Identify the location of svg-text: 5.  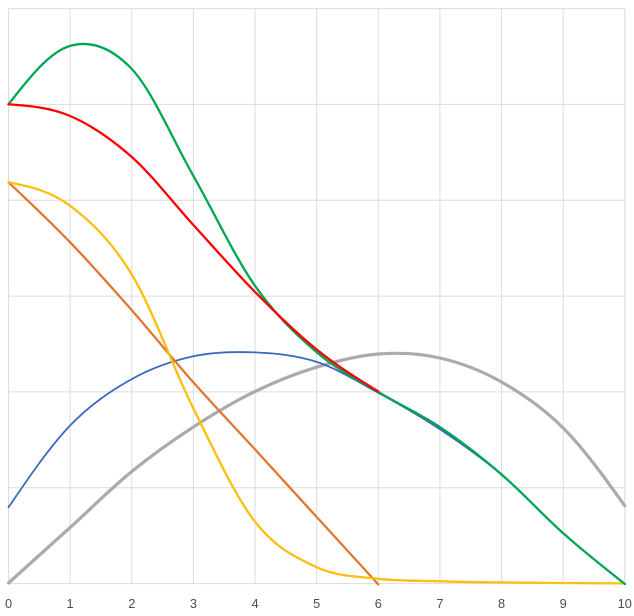
(316, 603).